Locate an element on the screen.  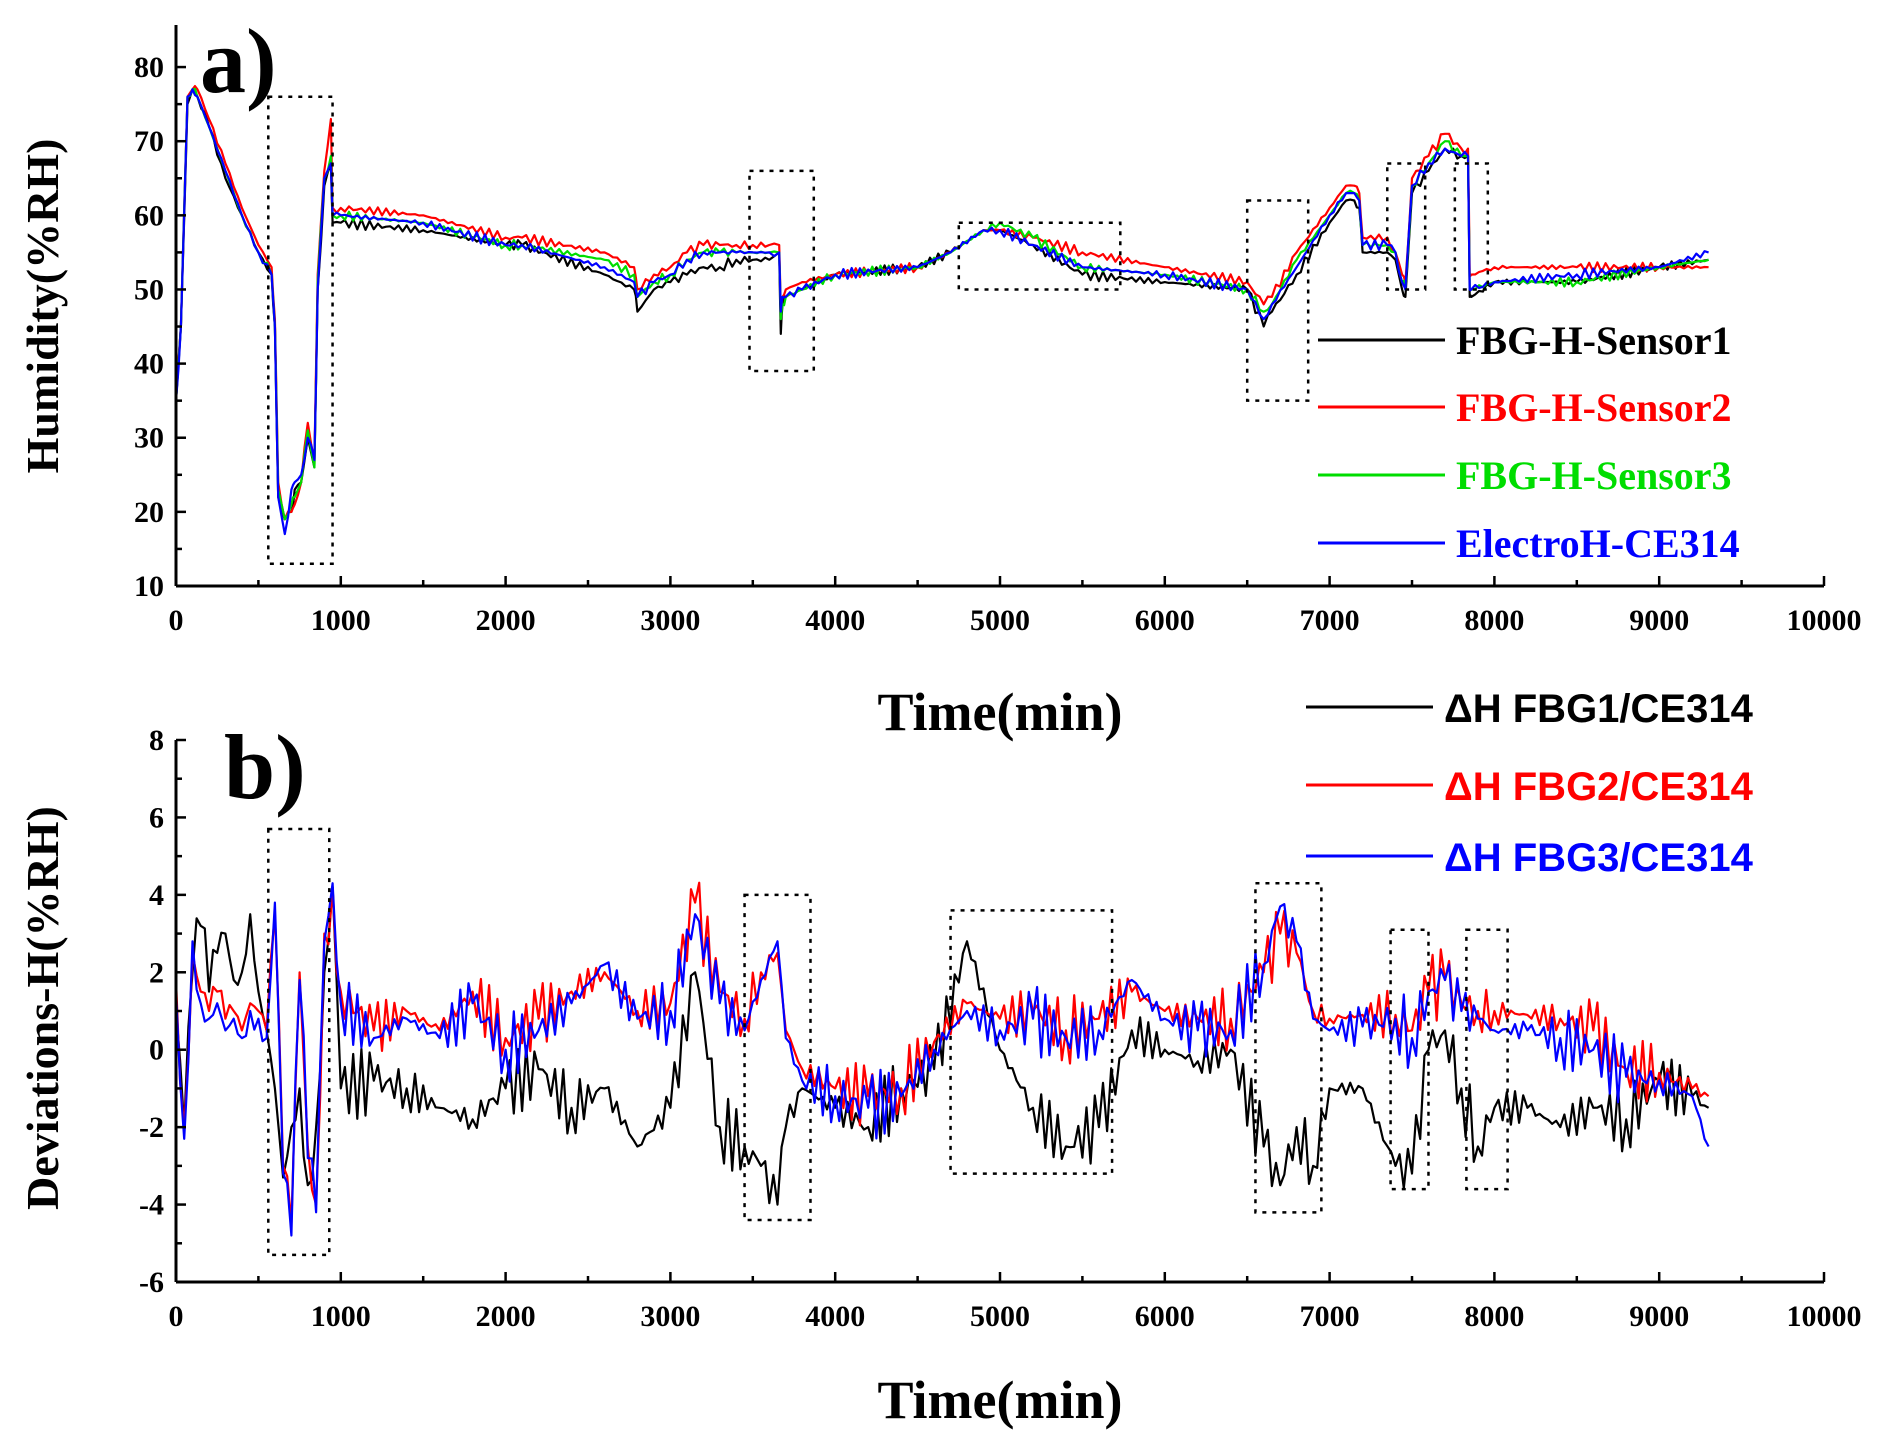
humidity-x-tick-label: 10000 is located at coordinates (1824, 620).